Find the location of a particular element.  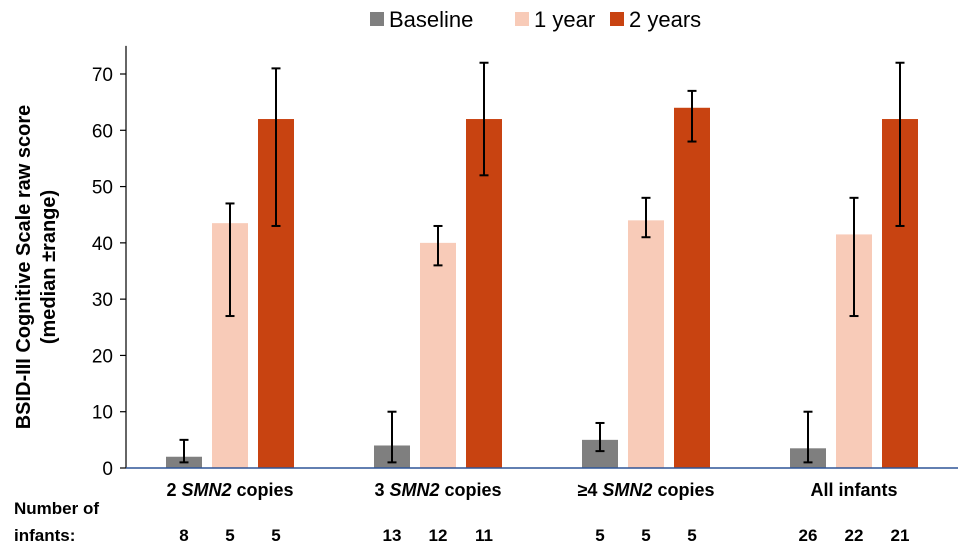

infant-count: 21 is located at coordinates (900, 535).